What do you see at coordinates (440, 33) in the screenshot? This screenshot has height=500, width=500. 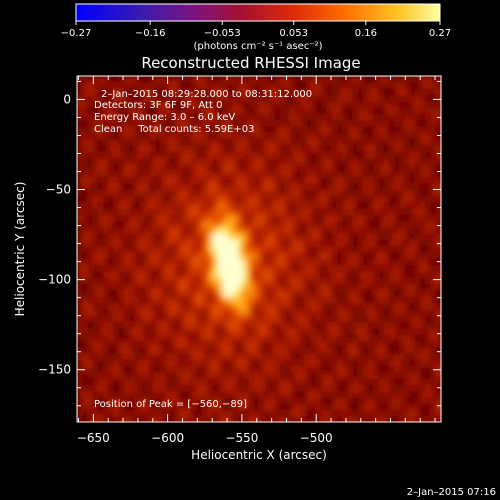 I see `colorbar-tick-label: 0.27` at bounding box center [440, 33].